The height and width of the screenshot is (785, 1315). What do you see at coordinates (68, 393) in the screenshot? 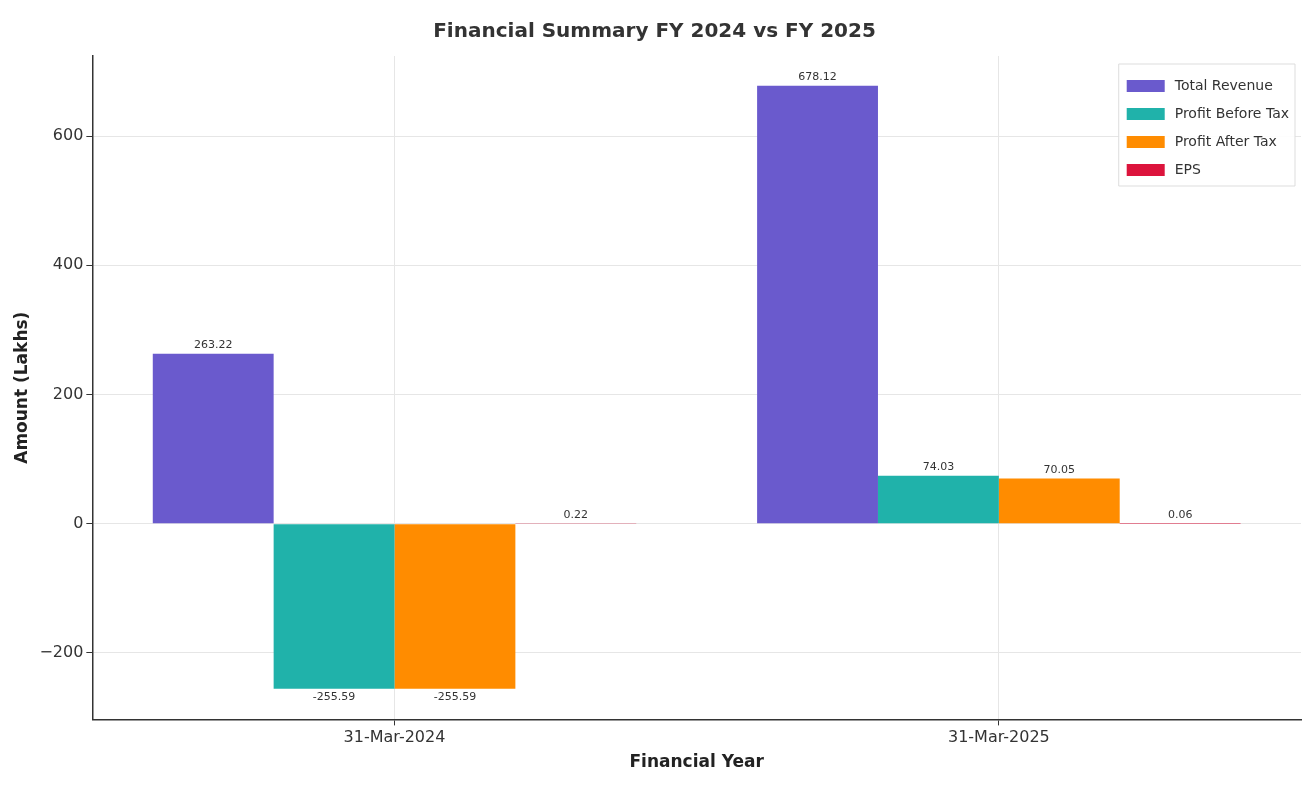
I see `y-tick-label: 200` at bounding box center [68, 393].